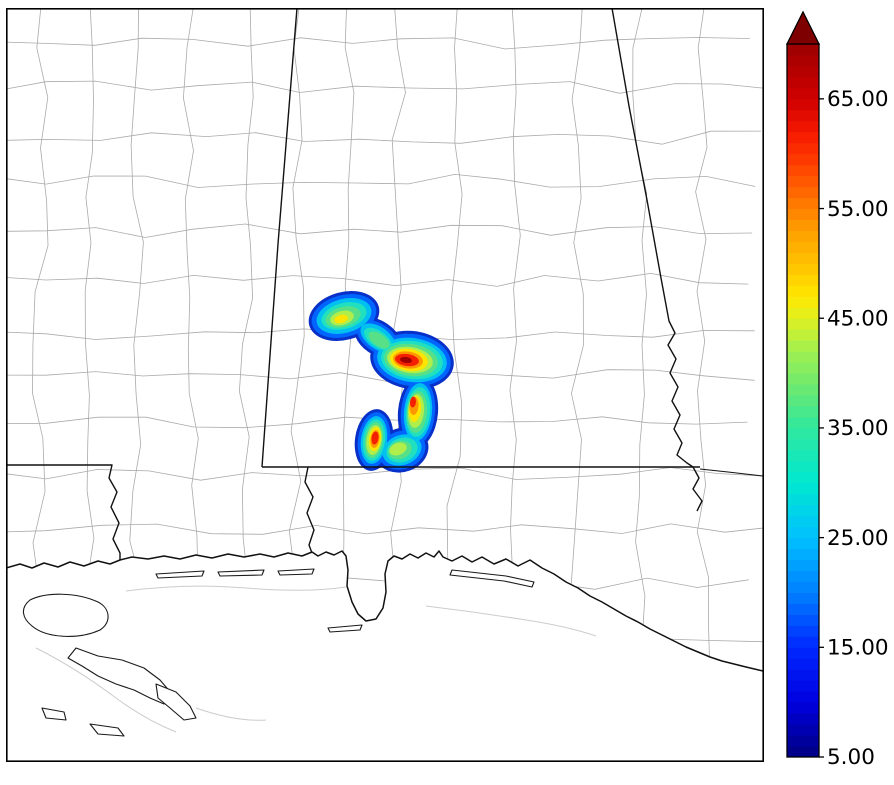 The image size is (894, 785). I want to click on colorbar-tick-label: 15.00, so click(858, 648).